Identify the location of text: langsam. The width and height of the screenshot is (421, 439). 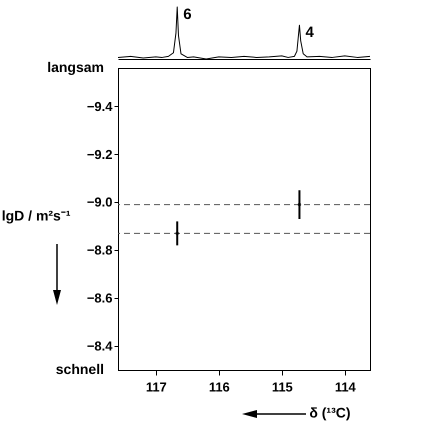
(75, 67).